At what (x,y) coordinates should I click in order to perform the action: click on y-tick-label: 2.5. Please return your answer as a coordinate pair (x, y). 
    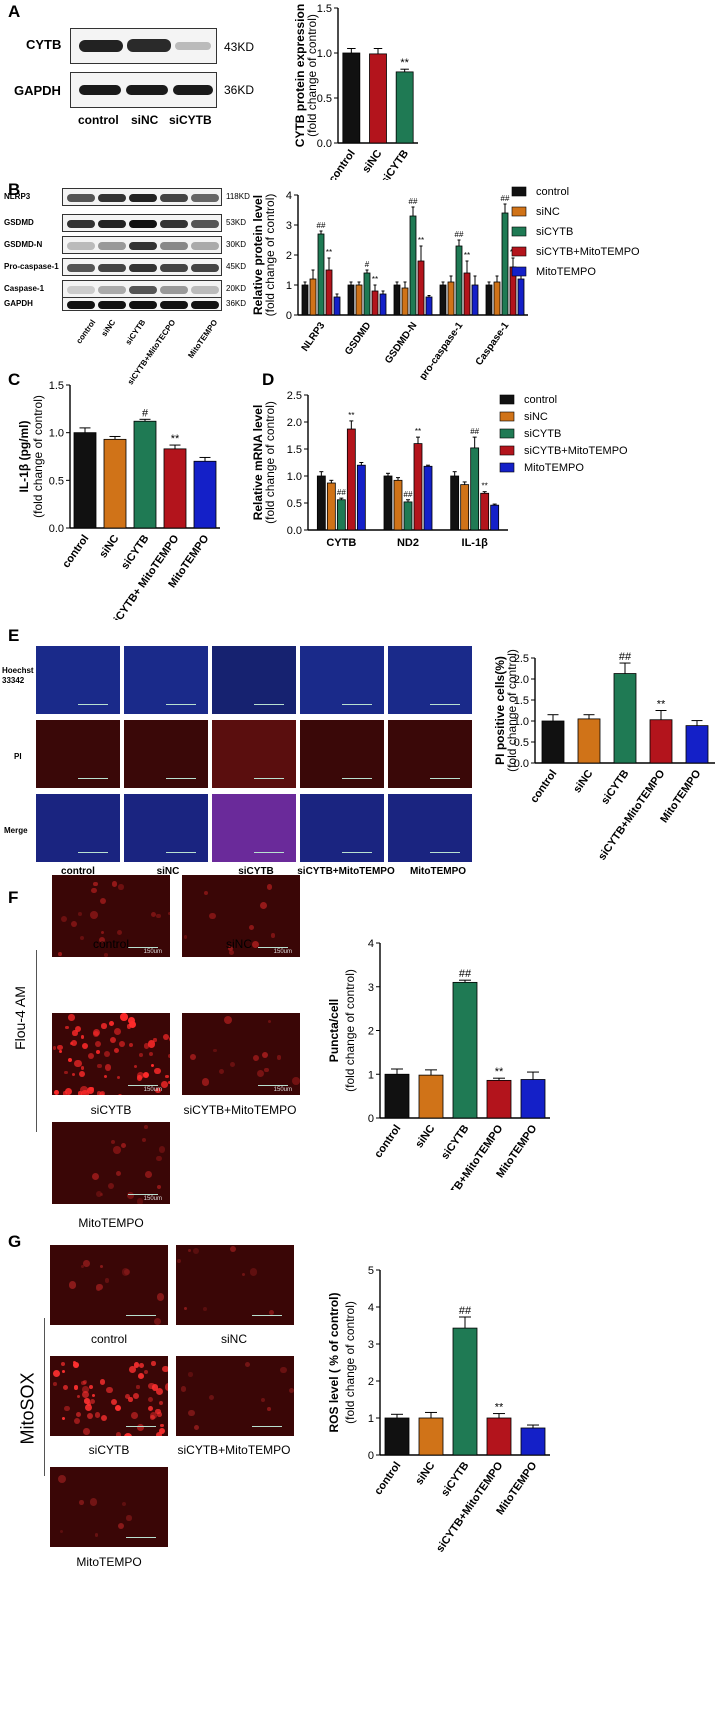
    Looking at the image, I should click on (294, 396).